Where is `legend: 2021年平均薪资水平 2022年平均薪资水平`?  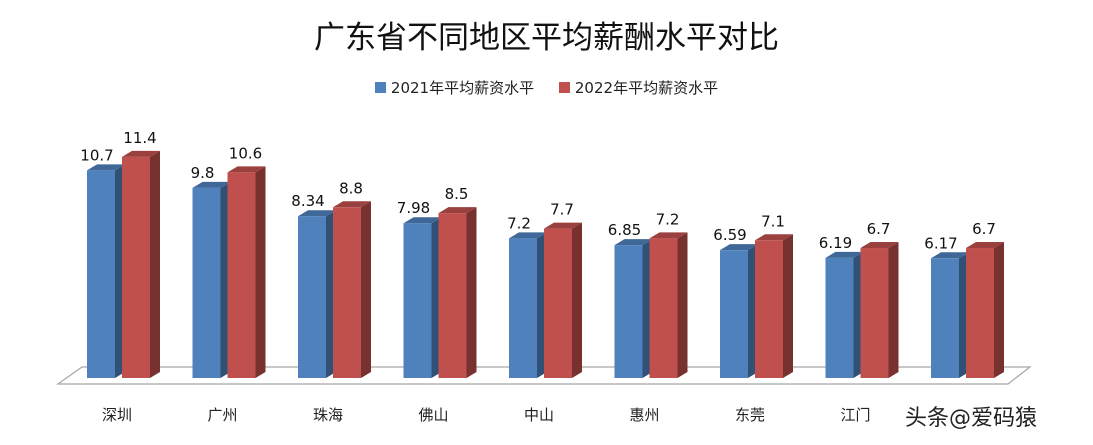
legend: 2021年平均薪资水平 2022年平均薪资水平 is located at coordinates (546, 87).